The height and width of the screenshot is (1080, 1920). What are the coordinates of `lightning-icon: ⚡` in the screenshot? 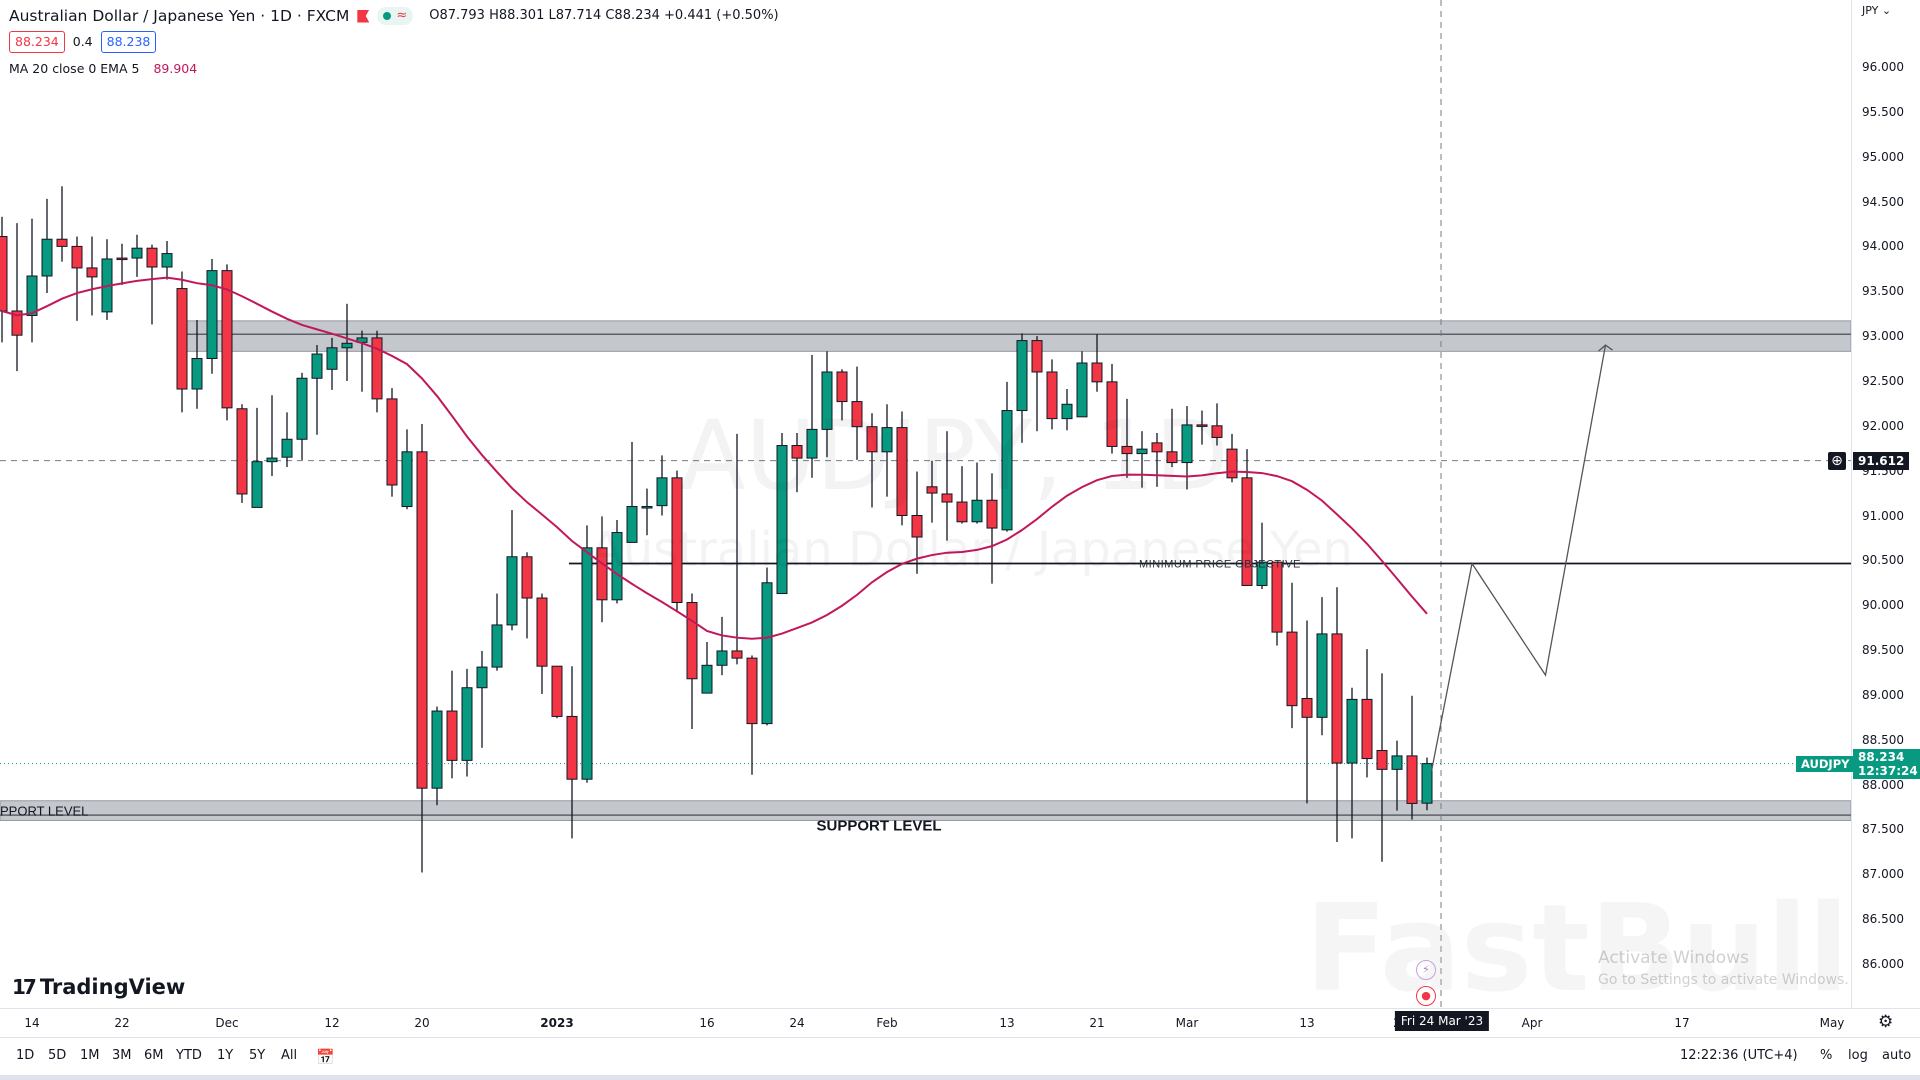 It's located at (1426, 970).